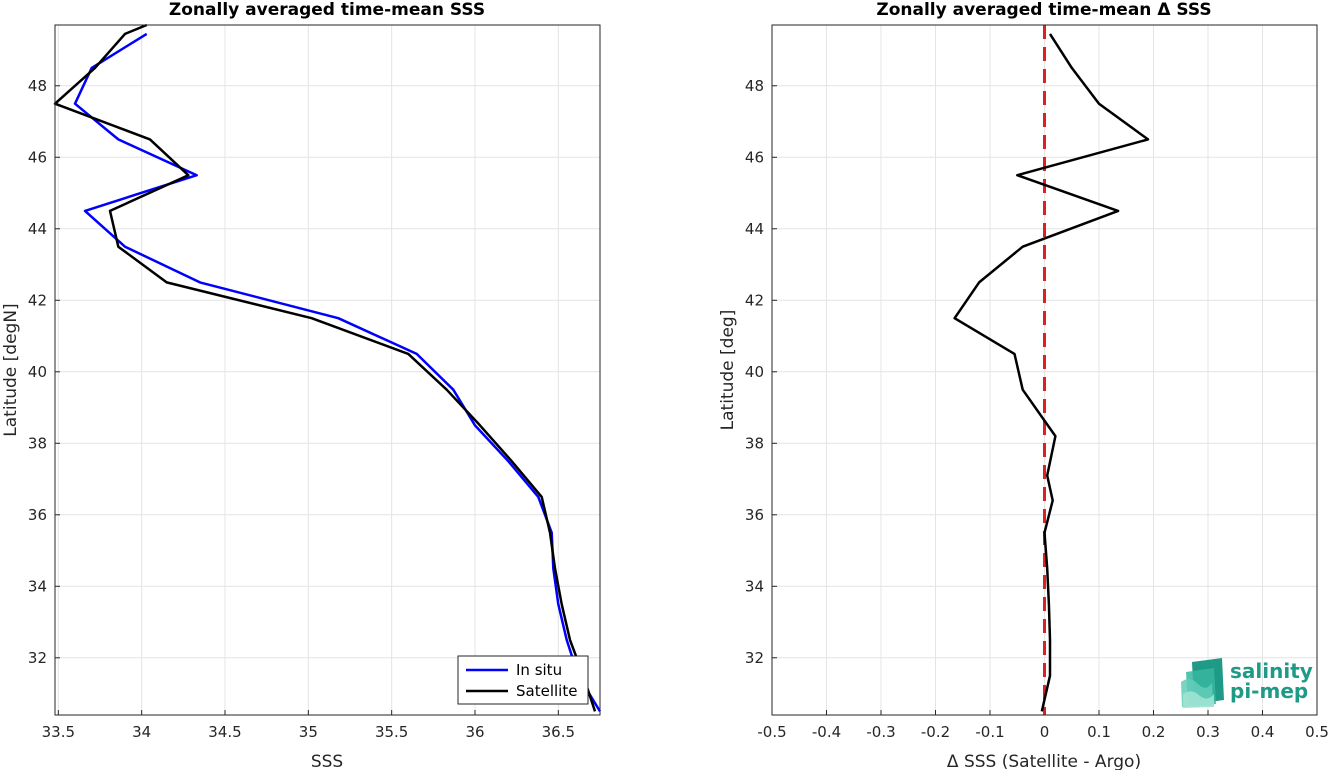 Image resolution: width=1330 pixels, height=770 pixels. What do you see at coordinates (327, 10) in the screenshot?
I see `chart-title: Zonally averaged time-mean SSS` at bounding box center [327, 10].